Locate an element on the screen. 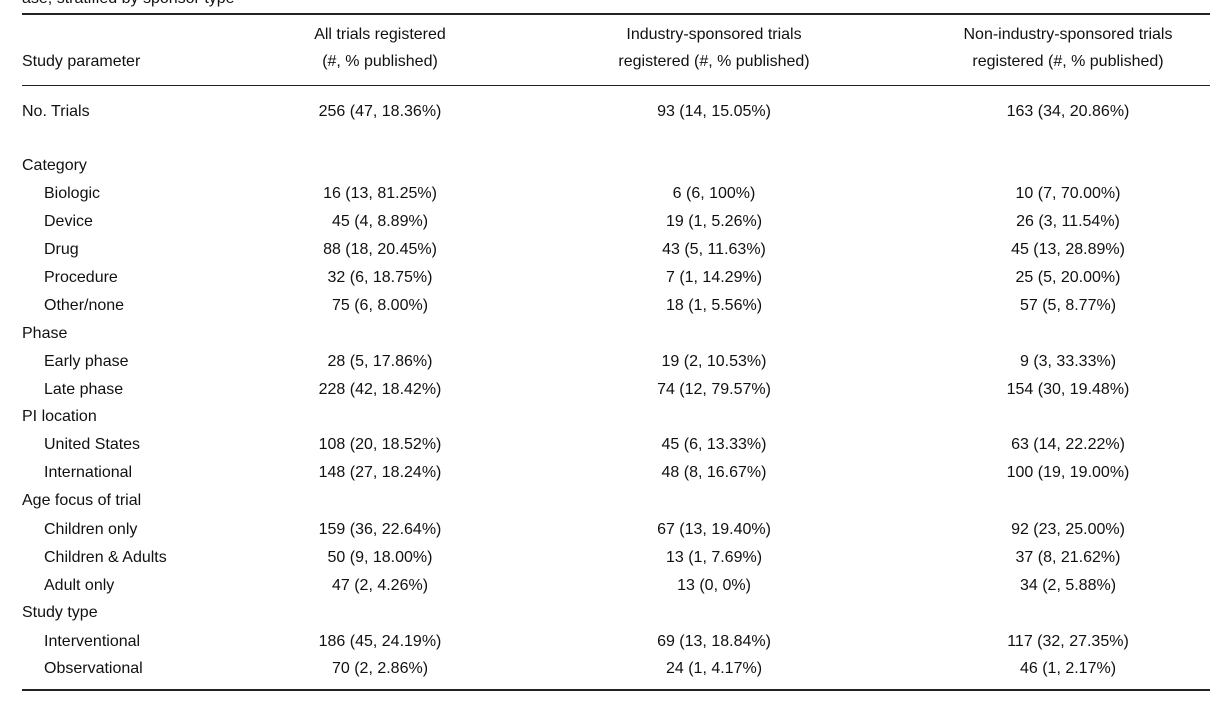 Image resolution: width=1219 pixels, height=722 pixels. row-label: Age focus of trial is located at coordinates (82, 500).